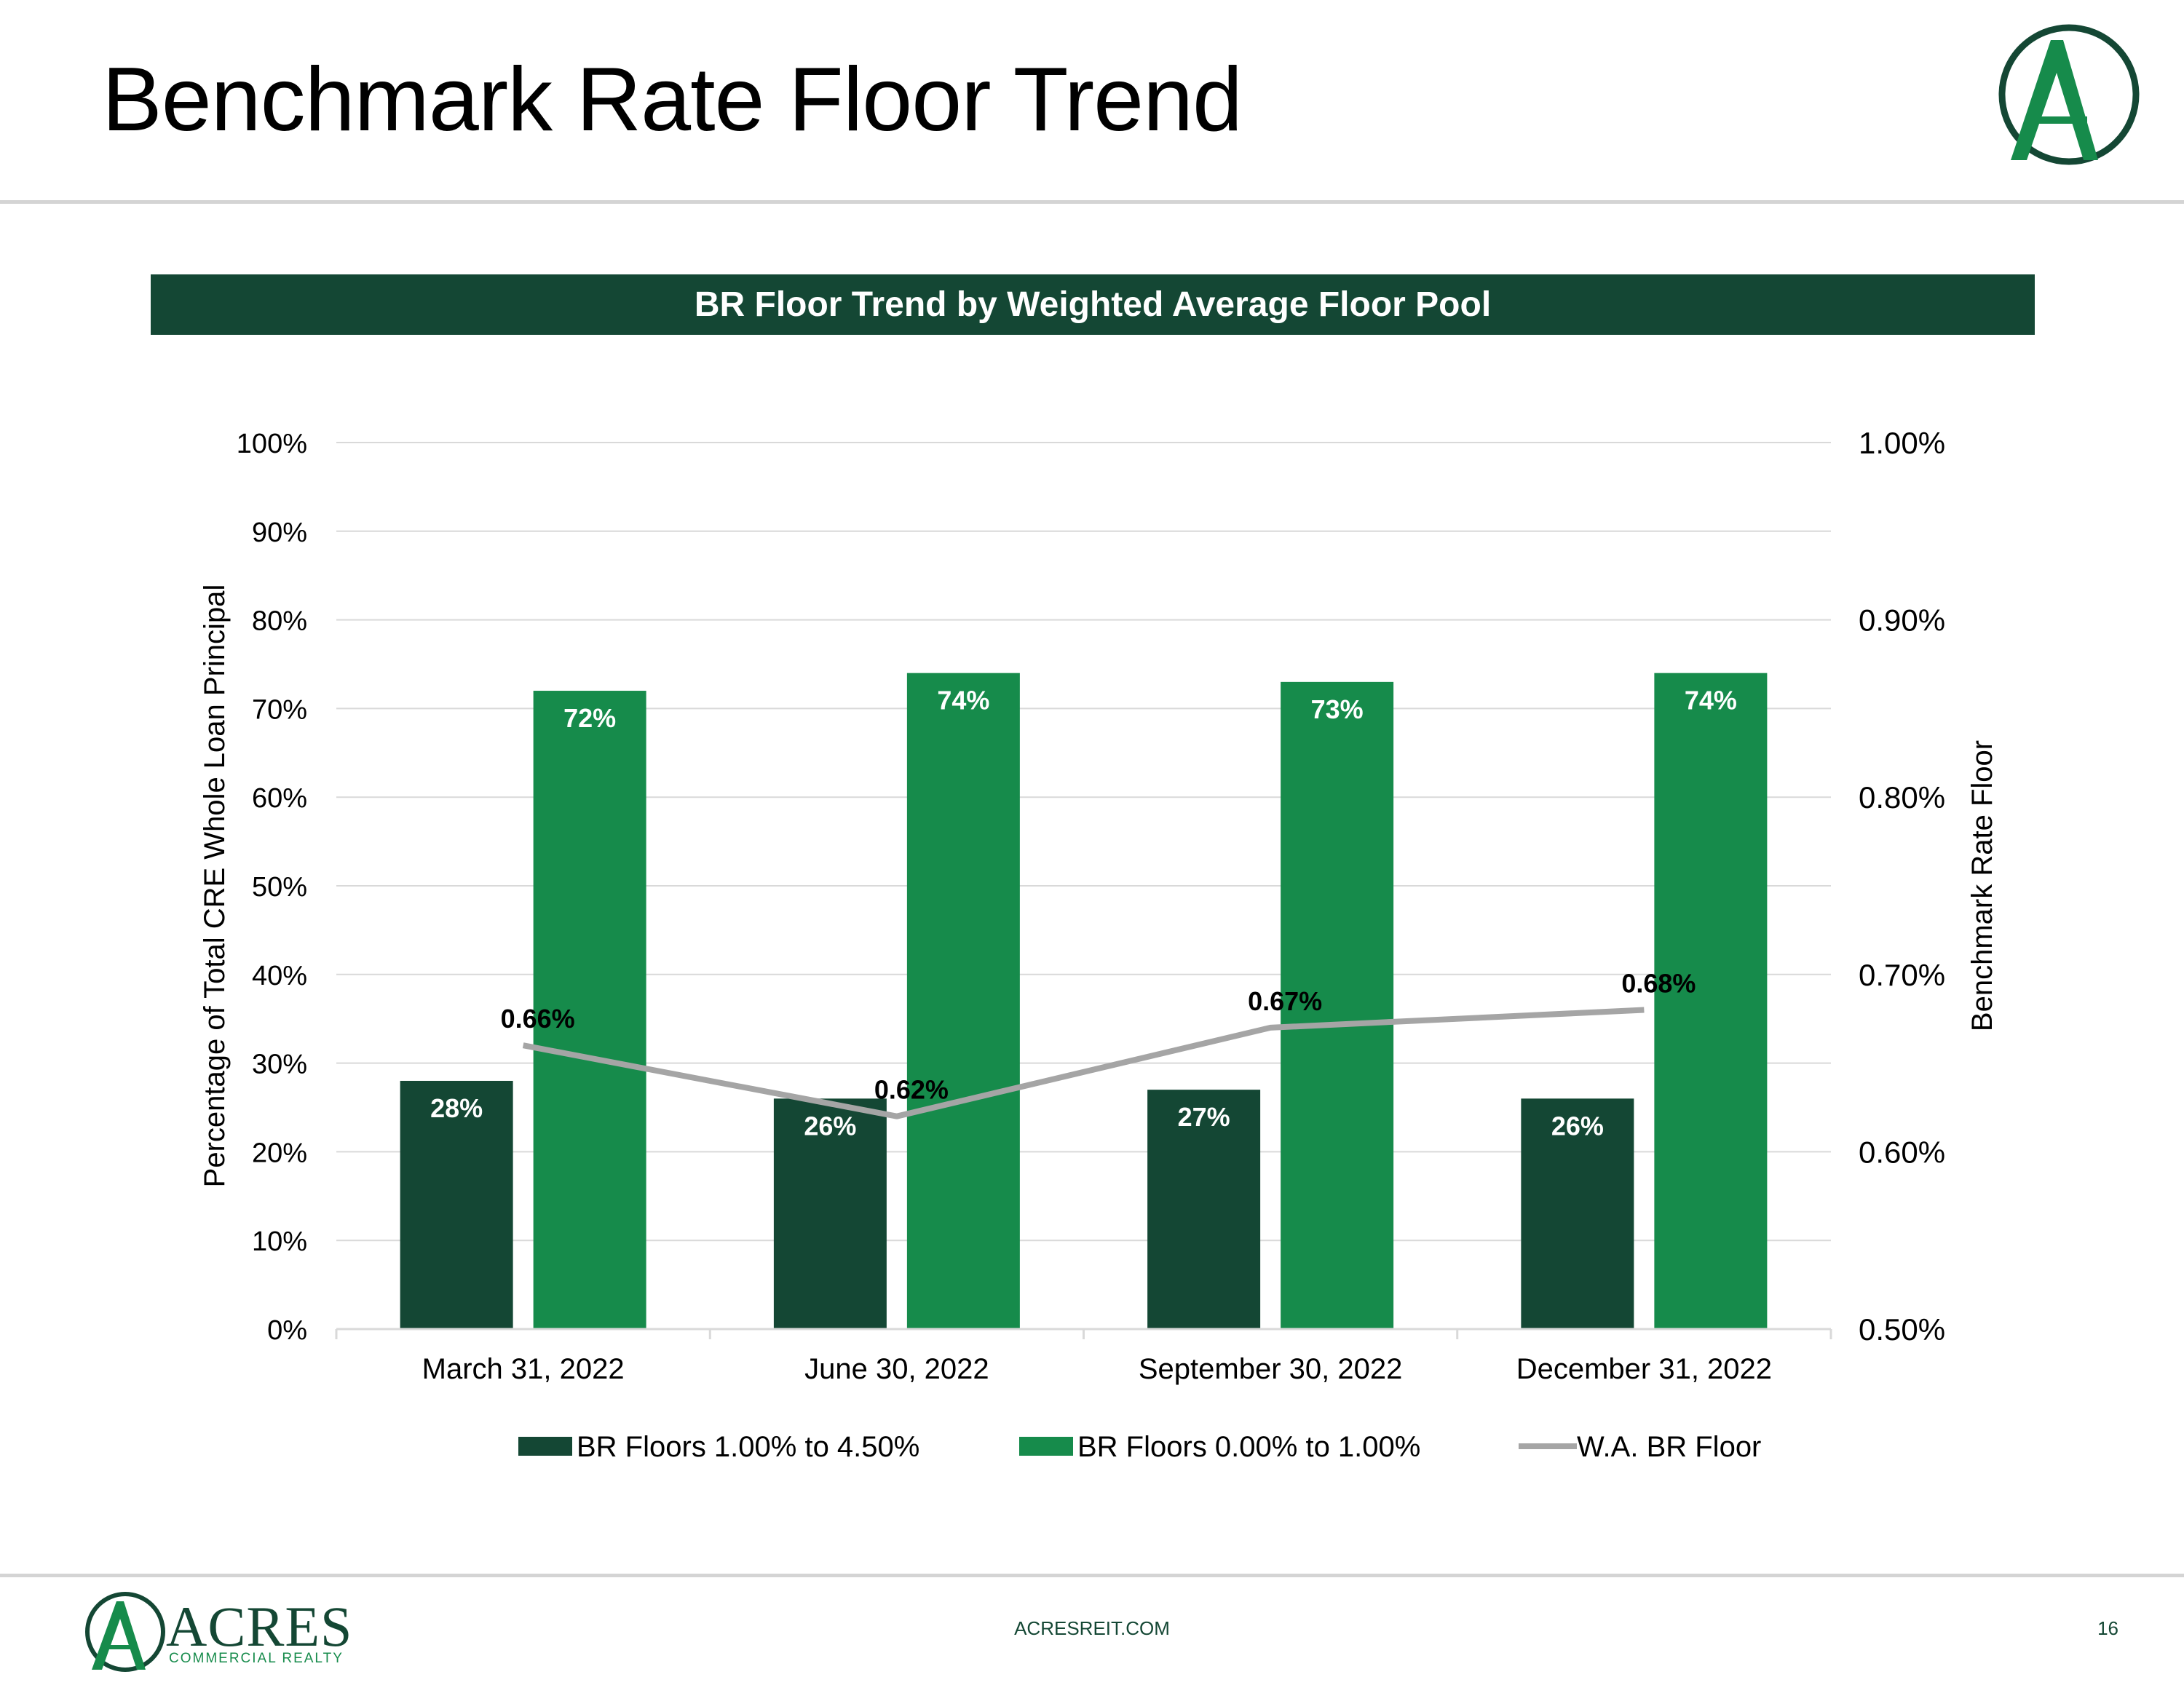 The height and width of the screenshot is (1685, 2184). What do you see at coordinates (1902, 1329) in the screenshot?
I see `y2-tick-label: 0.50%` at bounding box center [1902, 1329].